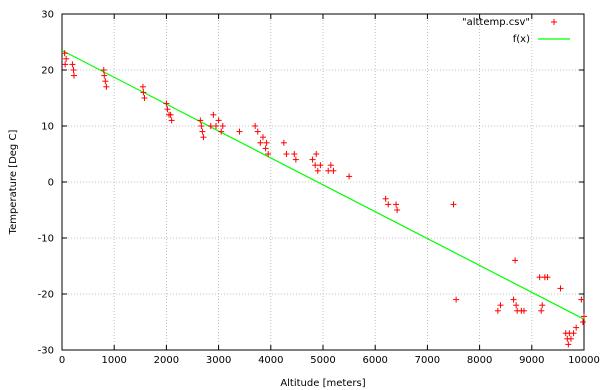 This screenshot has height=390, width=601. What do you see at coordinates (51, 183) in the screenshot?
I see `y-tick-label: 0` at bounding box center [51, 183].